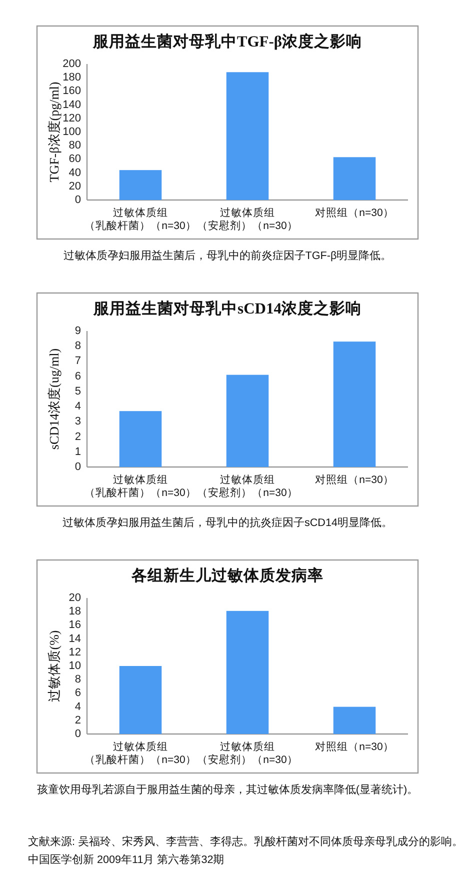 Image resolution: width=462 pixels, height=887 pixels. I want to click on text: 过敏体质孕妇服用益生菌后，母乳中的抗炎症因子sCD14明显降低。, so click(227, 522).